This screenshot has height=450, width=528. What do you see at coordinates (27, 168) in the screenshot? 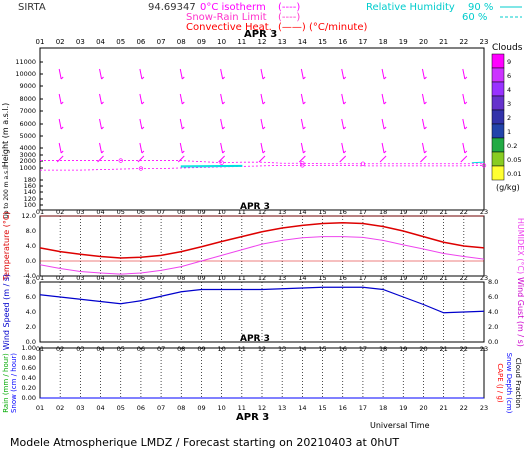
I see `height-tick-label: 1000` at bounding box center [27, 168].